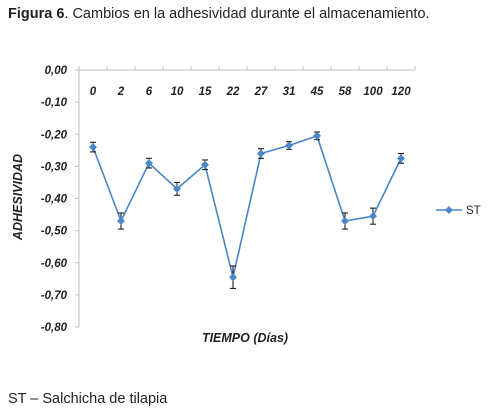  Describe the element at coordinates (56, 71) in the screenshot. I see `y-tick-label: 0,00` at that location.